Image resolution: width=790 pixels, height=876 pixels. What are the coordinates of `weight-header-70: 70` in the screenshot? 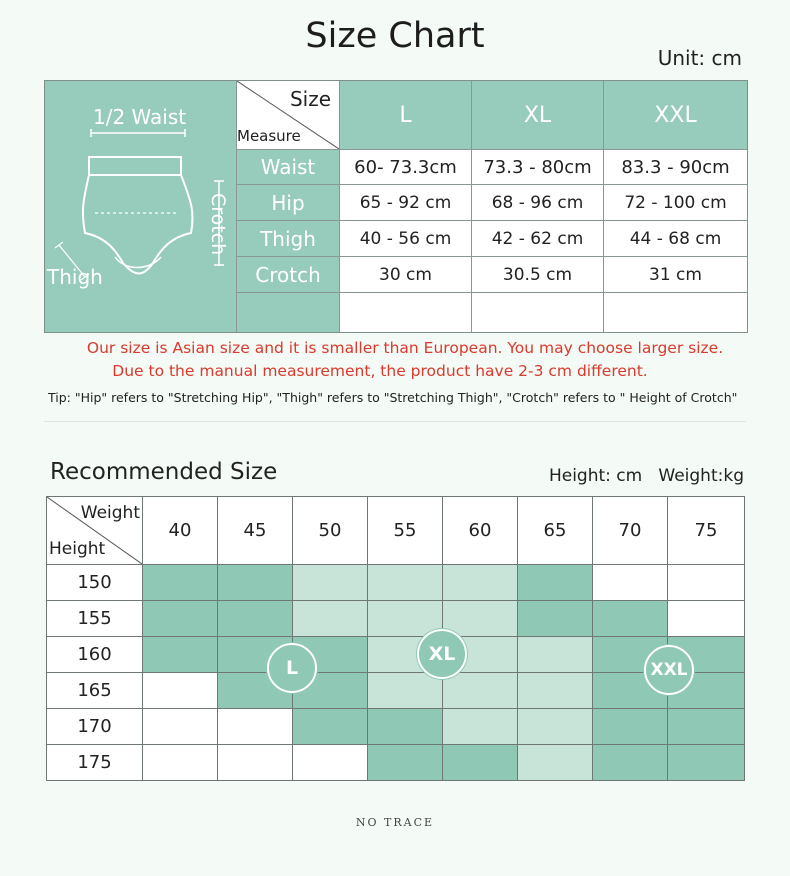 It's located at (630, 530).